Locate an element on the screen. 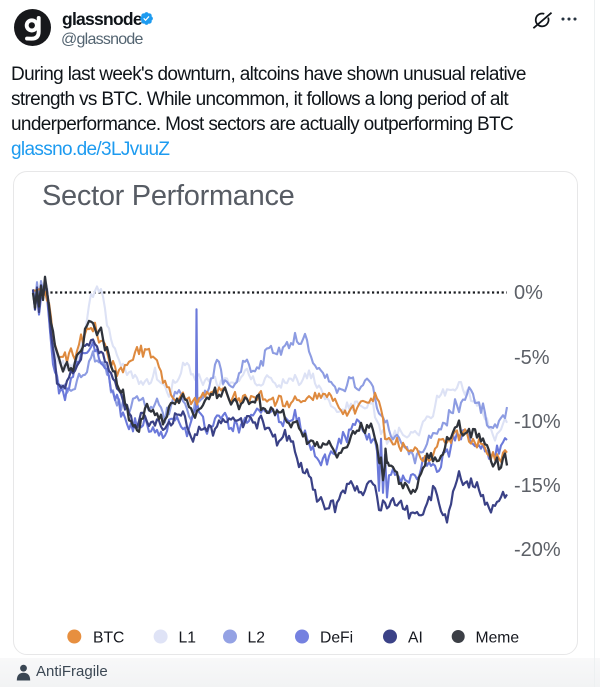 The height and width of the screenshot is (687, 600). svg-text: AI is located at coordinates (415, 638).